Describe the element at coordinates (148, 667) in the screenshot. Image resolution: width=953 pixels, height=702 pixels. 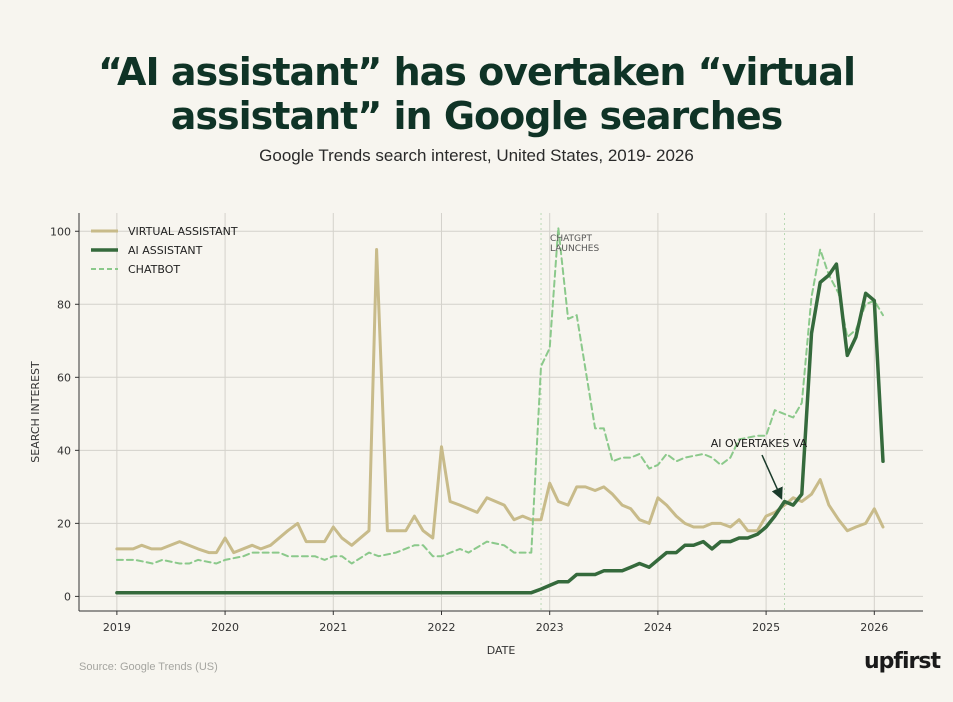
I see `source-note: Source: Google Trends (US)` at that location.